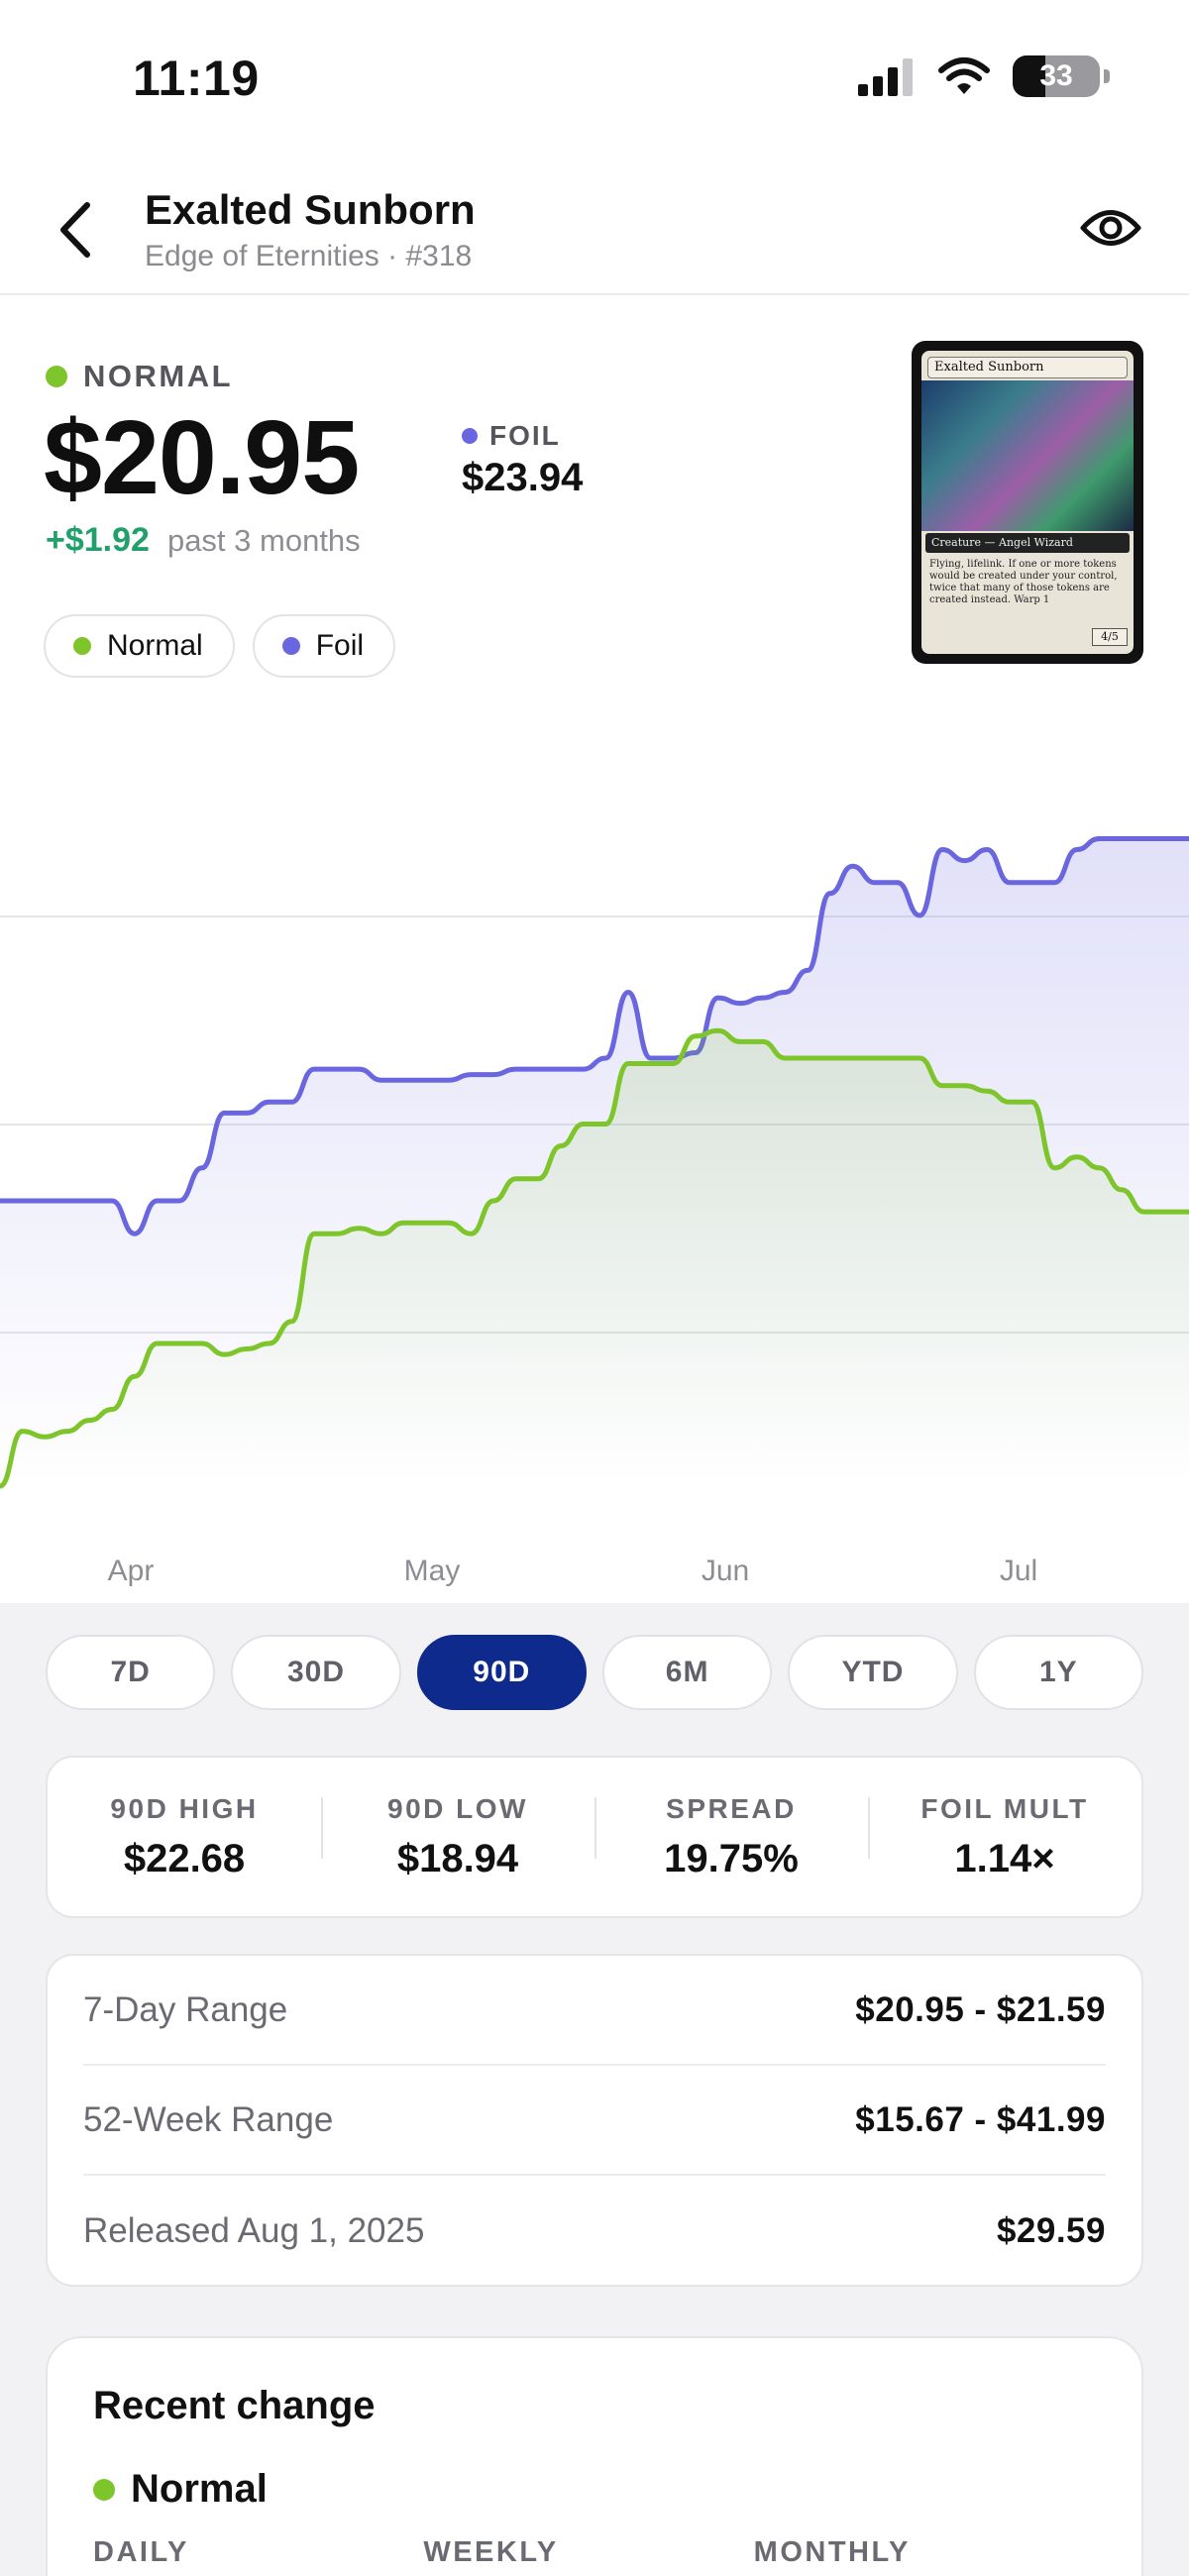 The width and height of the screenshot is (1189, 2576). I want to click on toggle-foil: Foil, so click(324, 646).